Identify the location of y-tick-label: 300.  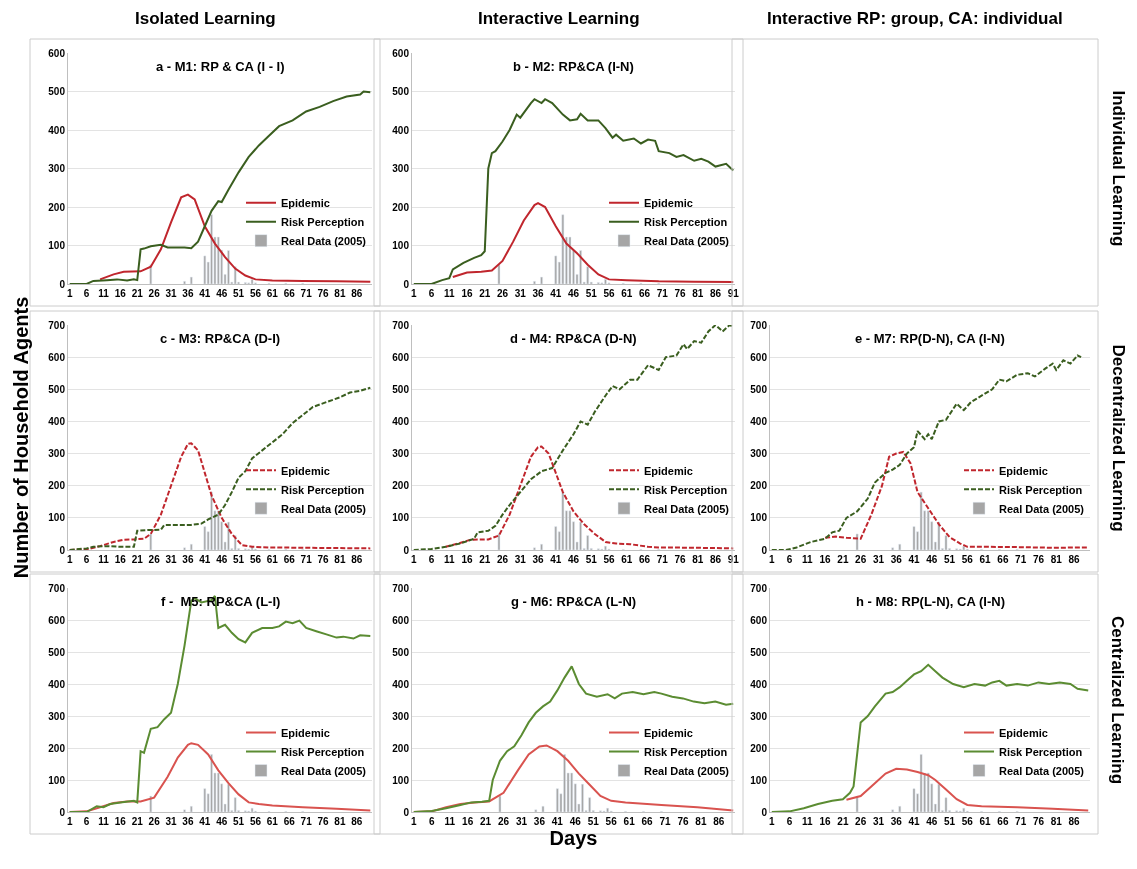
(401, 168).